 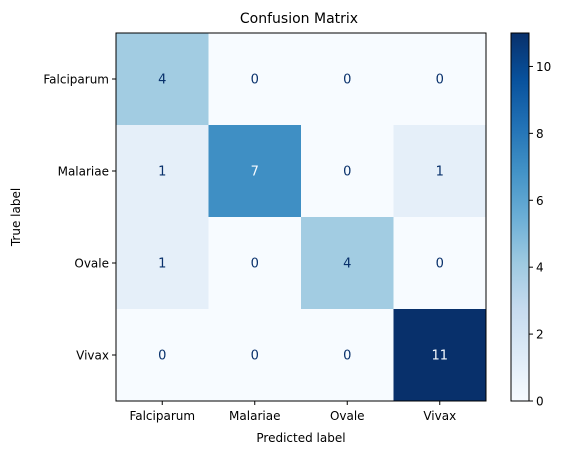 I want to click on x-tick-label: Malariae, so click(x=254, y=416).